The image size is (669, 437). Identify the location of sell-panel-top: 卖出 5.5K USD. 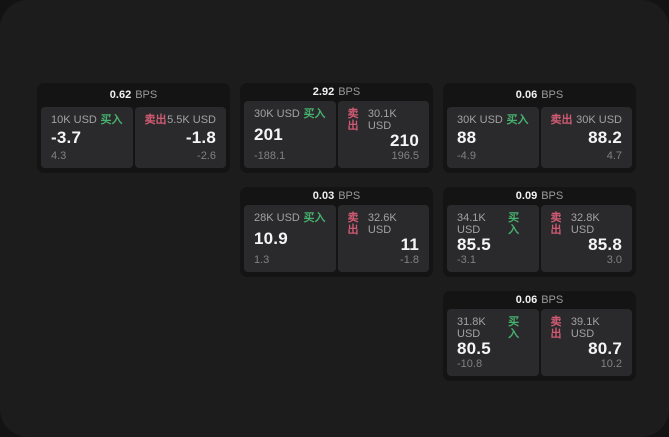
(181, 120).